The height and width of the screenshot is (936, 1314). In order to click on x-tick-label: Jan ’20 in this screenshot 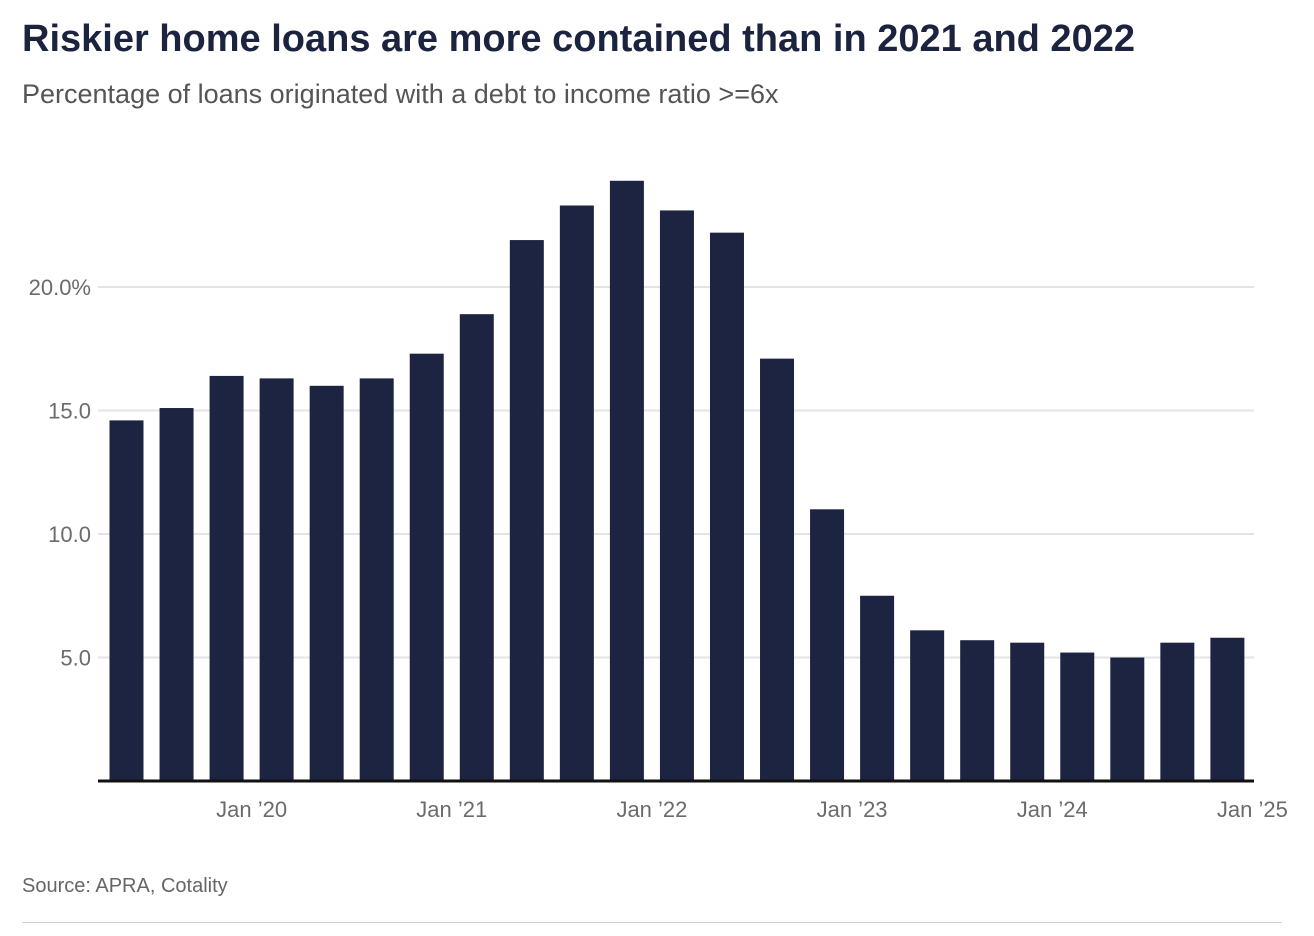, I will do `click(251, 809)`.